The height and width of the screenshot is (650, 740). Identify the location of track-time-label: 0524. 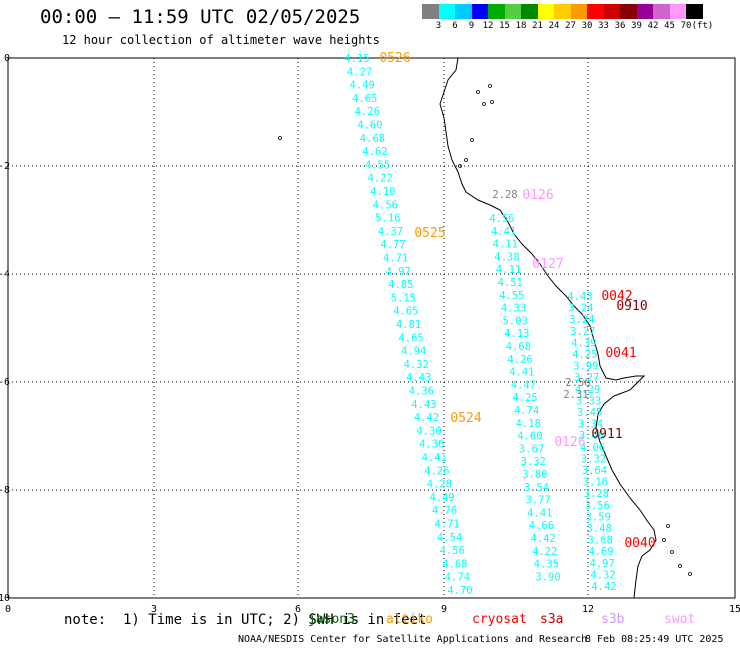
(465, 418).